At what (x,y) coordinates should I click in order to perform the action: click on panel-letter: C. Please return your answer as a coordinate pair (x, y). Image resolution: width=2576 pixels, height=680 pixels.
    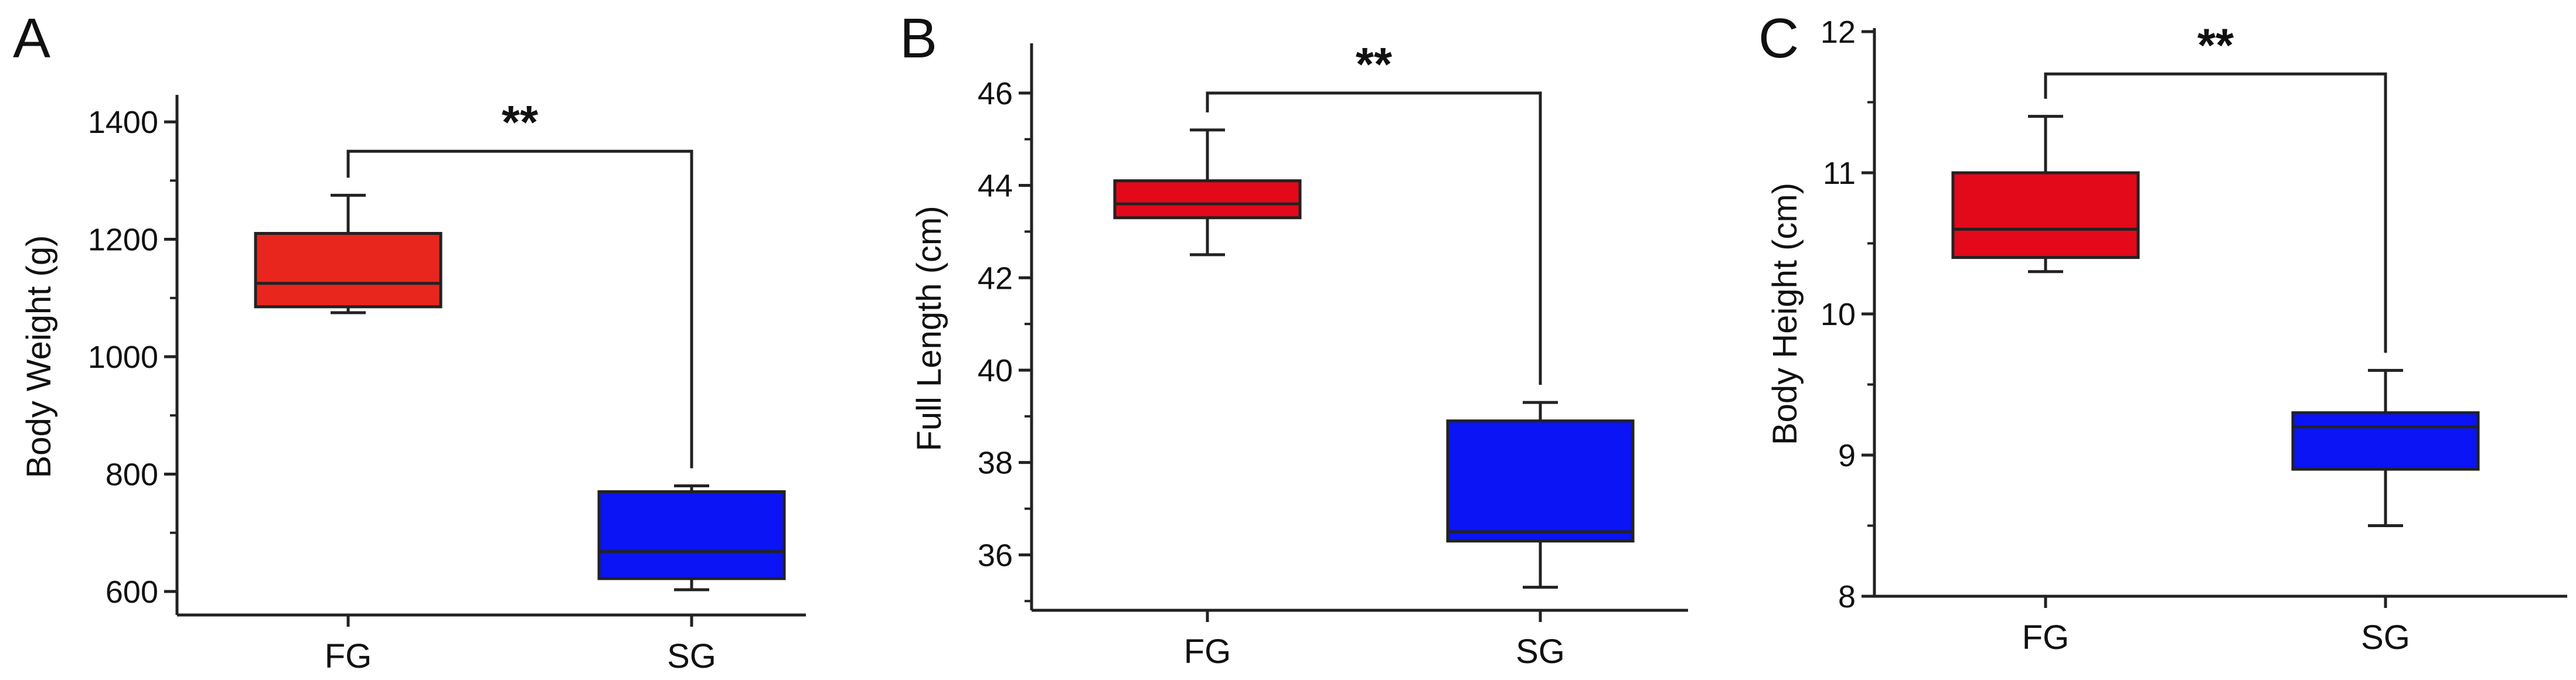
    Looking at the image, I should click on (1778, 38).